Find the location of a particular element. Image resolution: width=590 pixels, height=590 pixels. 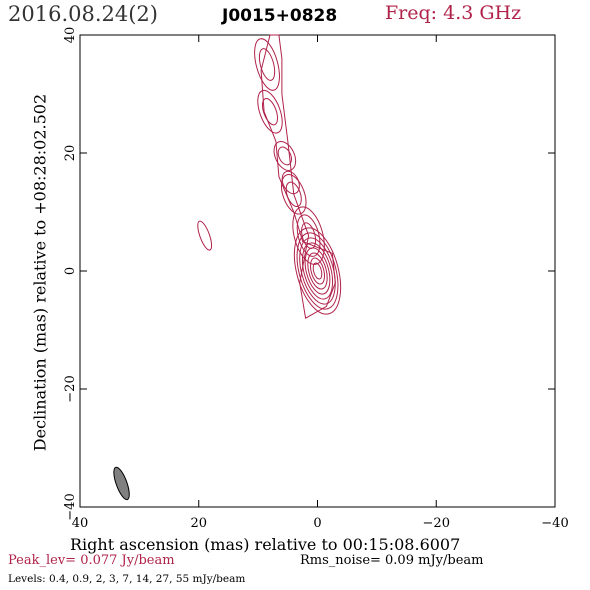

isolated-blob-contour is located at coordinates (205, 235).